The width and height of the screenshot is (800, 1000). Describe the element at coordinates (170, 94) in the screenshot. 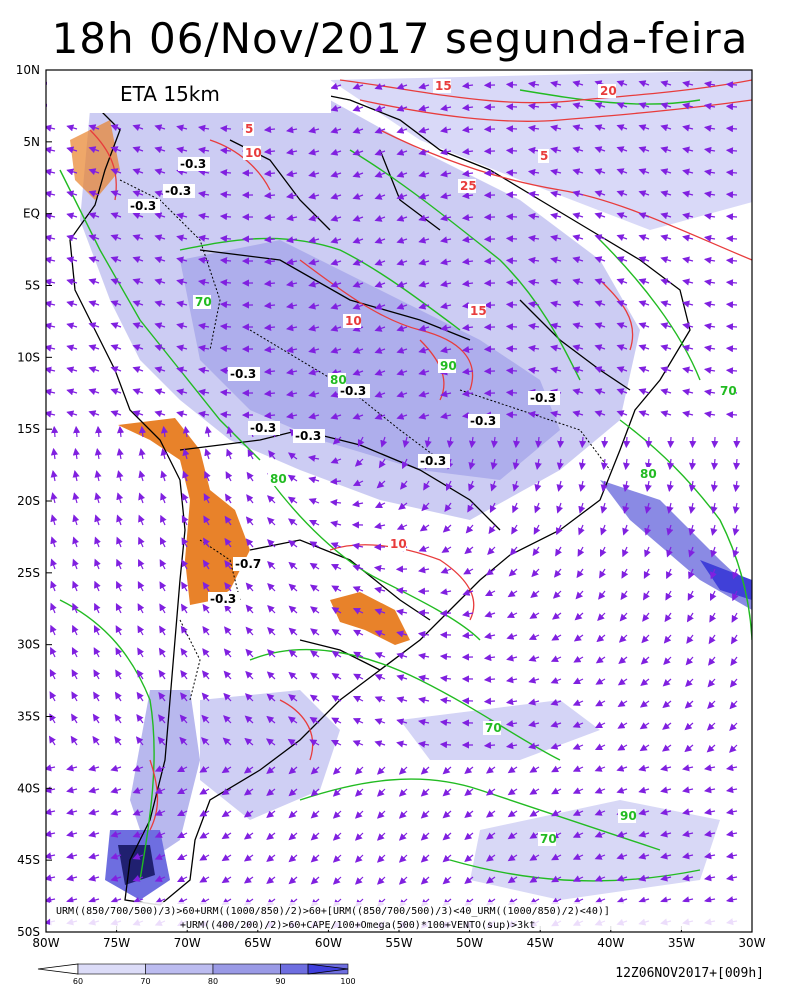

I see `model-label: ETA 15km` at that location.